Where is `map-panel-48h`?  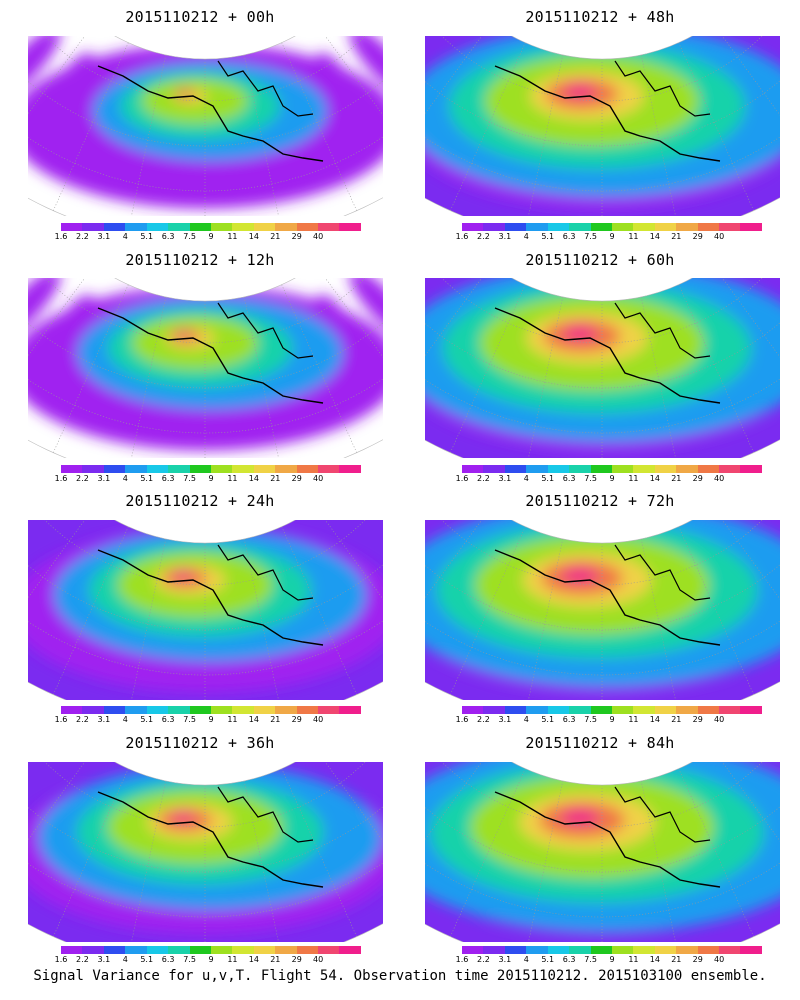 map-panel-48h is located at coordinates (602, 126).